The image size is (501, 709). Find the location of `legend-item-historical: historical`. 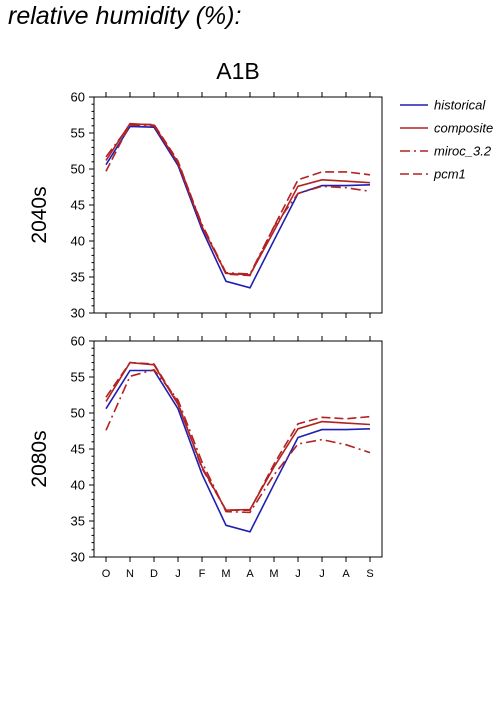

legend-item-historical: historical is located at coordinates (443, 105).